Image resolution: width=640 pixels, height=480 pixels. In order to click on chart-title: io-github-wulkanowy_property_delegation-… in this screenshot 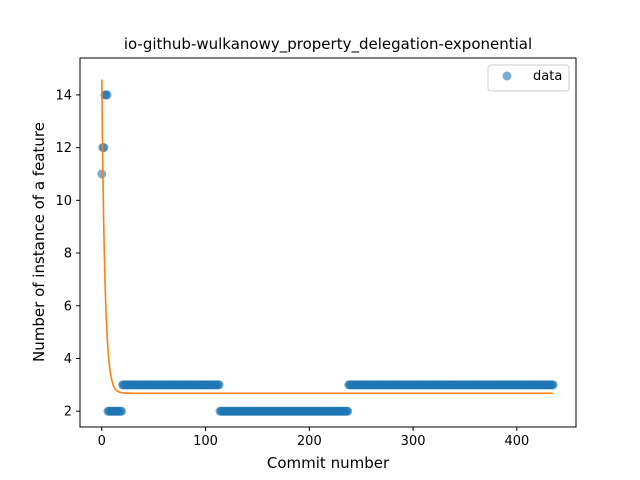, I will do `click(328, 44)`.